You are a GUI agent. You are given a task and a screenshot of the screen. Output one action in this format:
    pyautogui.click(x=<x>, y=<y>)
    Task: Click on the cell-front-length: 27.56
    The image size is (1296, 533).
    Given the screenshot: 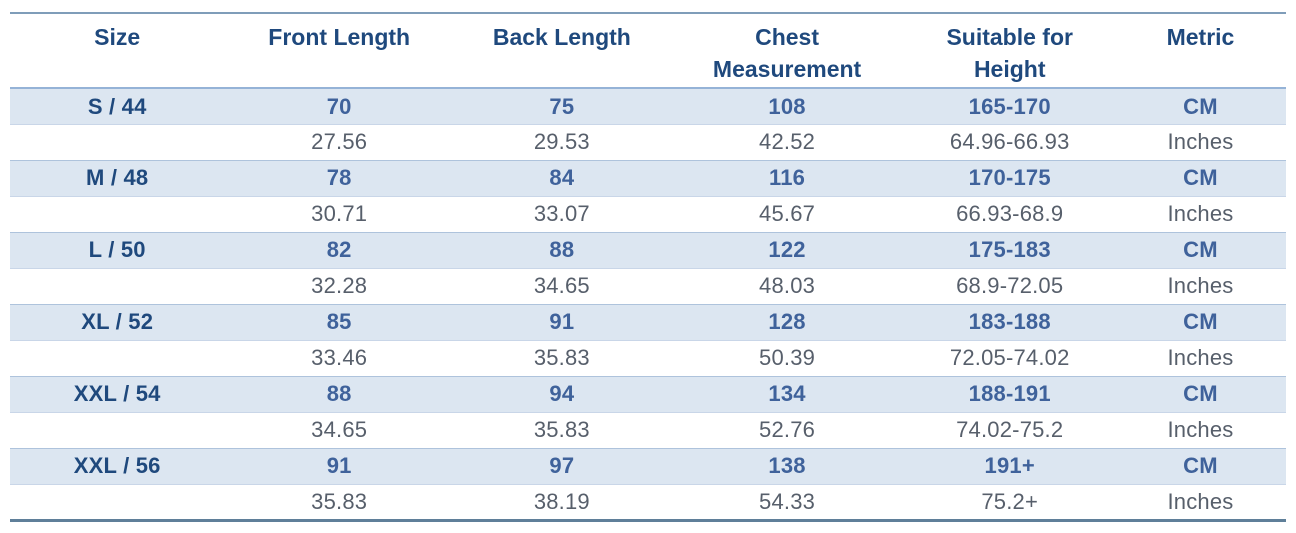 What is the action you would take?
    pyautogui.click(x=339, y=142)
    